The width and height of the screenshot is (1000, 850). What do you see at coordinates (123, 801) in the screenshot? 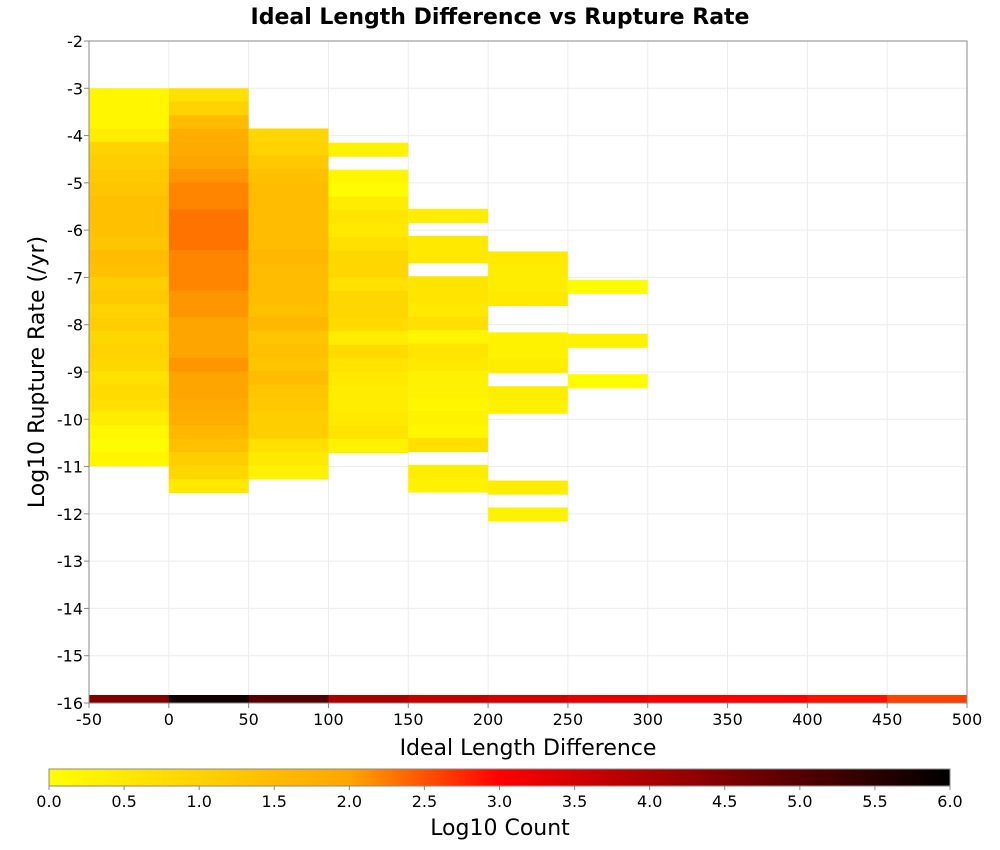
I see `colorbar-tick-label: 0.5` at bounding box center [123, 801].